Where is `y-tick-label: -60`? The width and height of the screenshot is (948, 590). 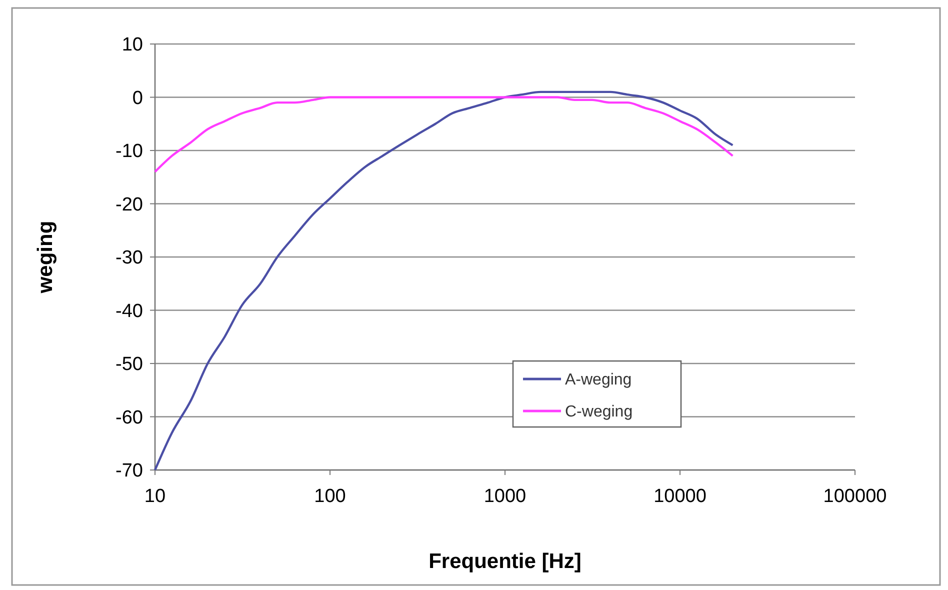
y-tick-label: -60 is located at coordinates (129, 417).